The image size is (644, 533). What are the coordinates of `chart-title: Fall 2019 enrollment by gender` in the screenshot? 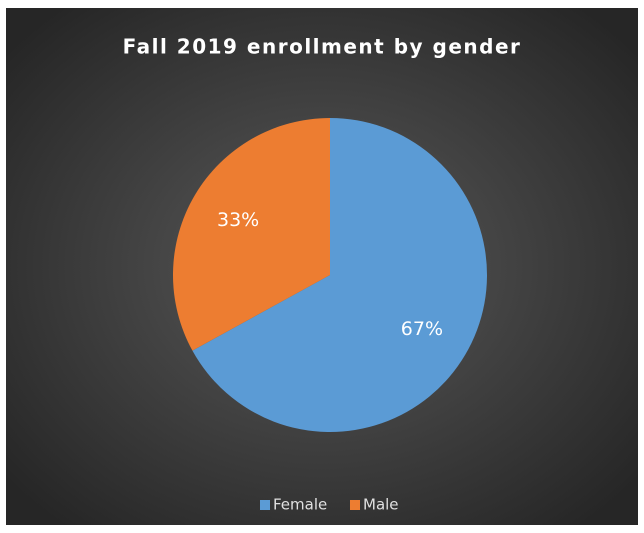 It's located at (322, 47).